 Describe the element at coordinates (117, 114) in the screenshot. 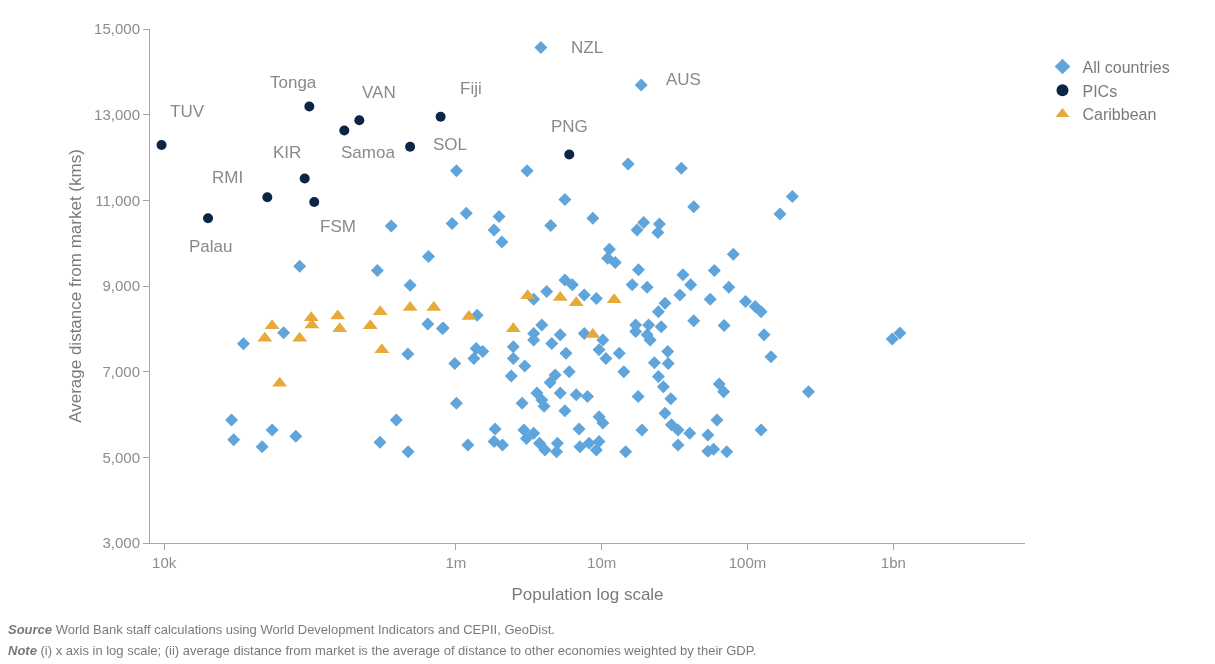

I see `y-tick-label: 13,000` at that location.